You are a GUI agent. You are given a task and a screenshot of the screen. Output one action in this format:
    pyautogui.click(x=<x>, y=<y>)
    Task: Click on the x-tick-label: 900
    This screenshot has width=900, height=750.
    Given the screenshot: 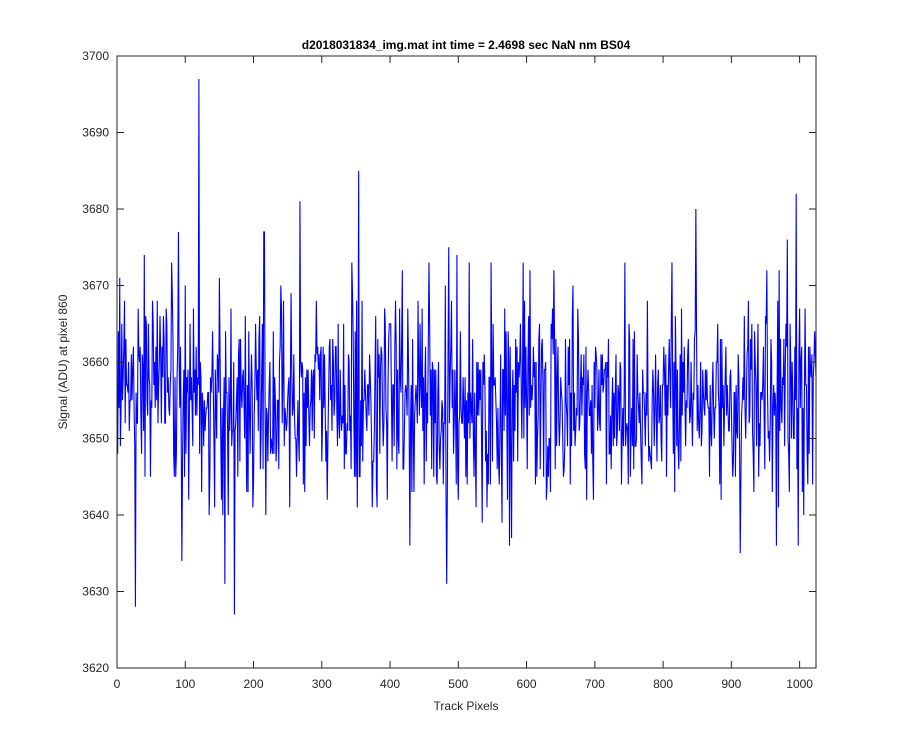 What is the action you would take?
    pyautogui.click(x=731, y=684)
    